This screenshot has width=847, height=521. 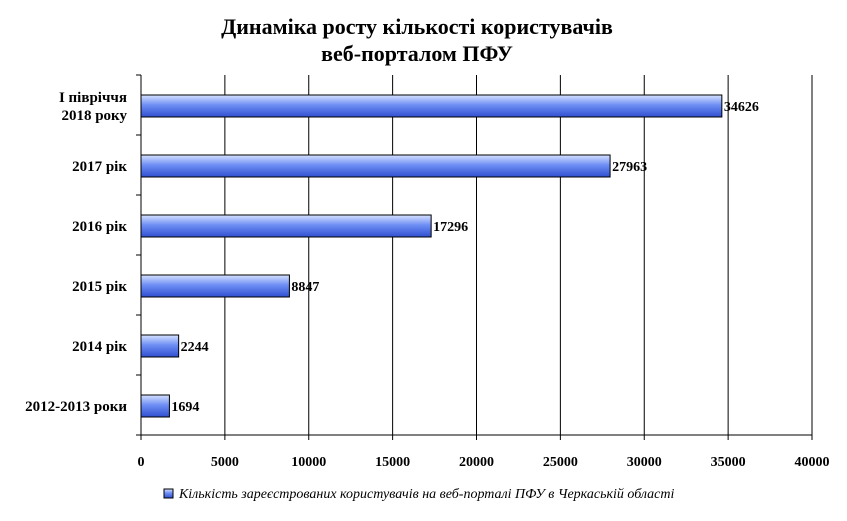 I want to click on x-tick-label: 5000, so click(x=225, y=462).